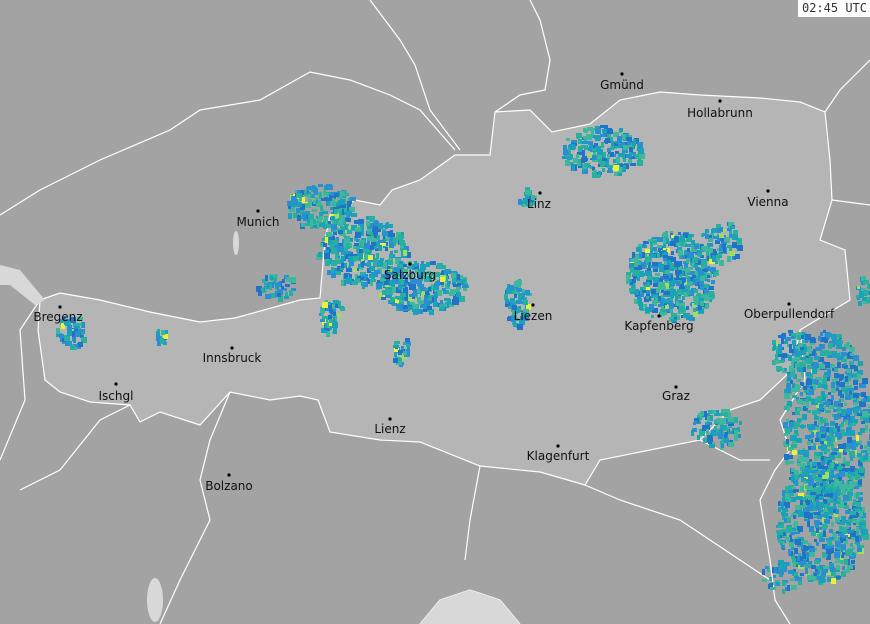 This screenshot has width=870, height=624. What do you see at coordinates (720, 109) in the screenshot?
I see `city-hollabrunn: Hollabrunn` at bounding box center [720, 109].